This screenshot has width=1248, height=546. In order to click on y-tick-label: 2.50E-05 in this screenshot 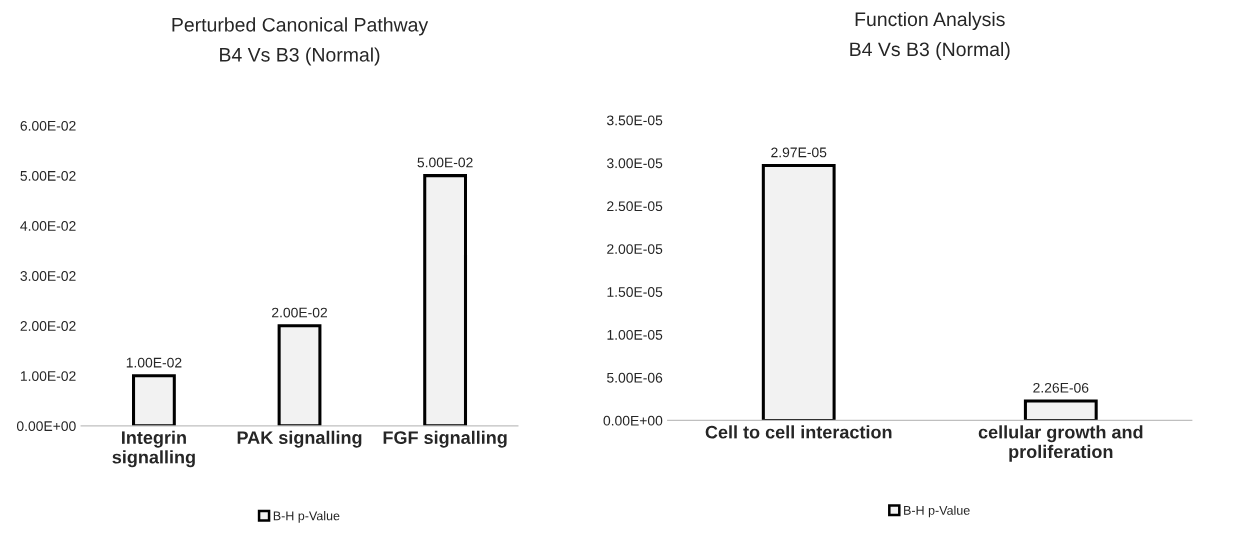, I will do `click(635, 206)`.